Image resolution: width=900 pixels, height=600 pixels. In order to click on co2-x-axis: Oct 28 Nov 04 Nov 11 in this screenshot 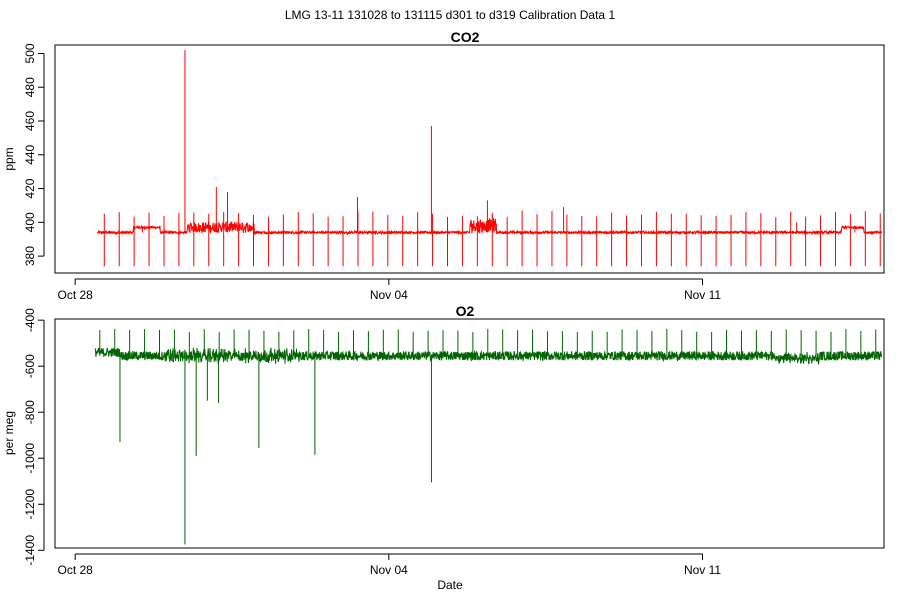, I will do `click(389, 290)`.